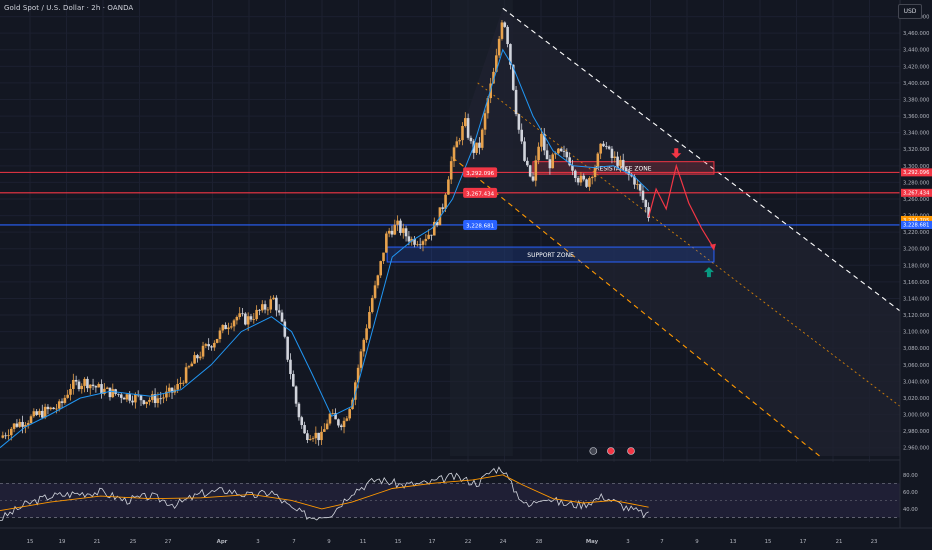  What do you see at coordinates (916, 117) in the screenshot?
I see `price-tick-label: 3,360.000` at bounding box center [916, 117].